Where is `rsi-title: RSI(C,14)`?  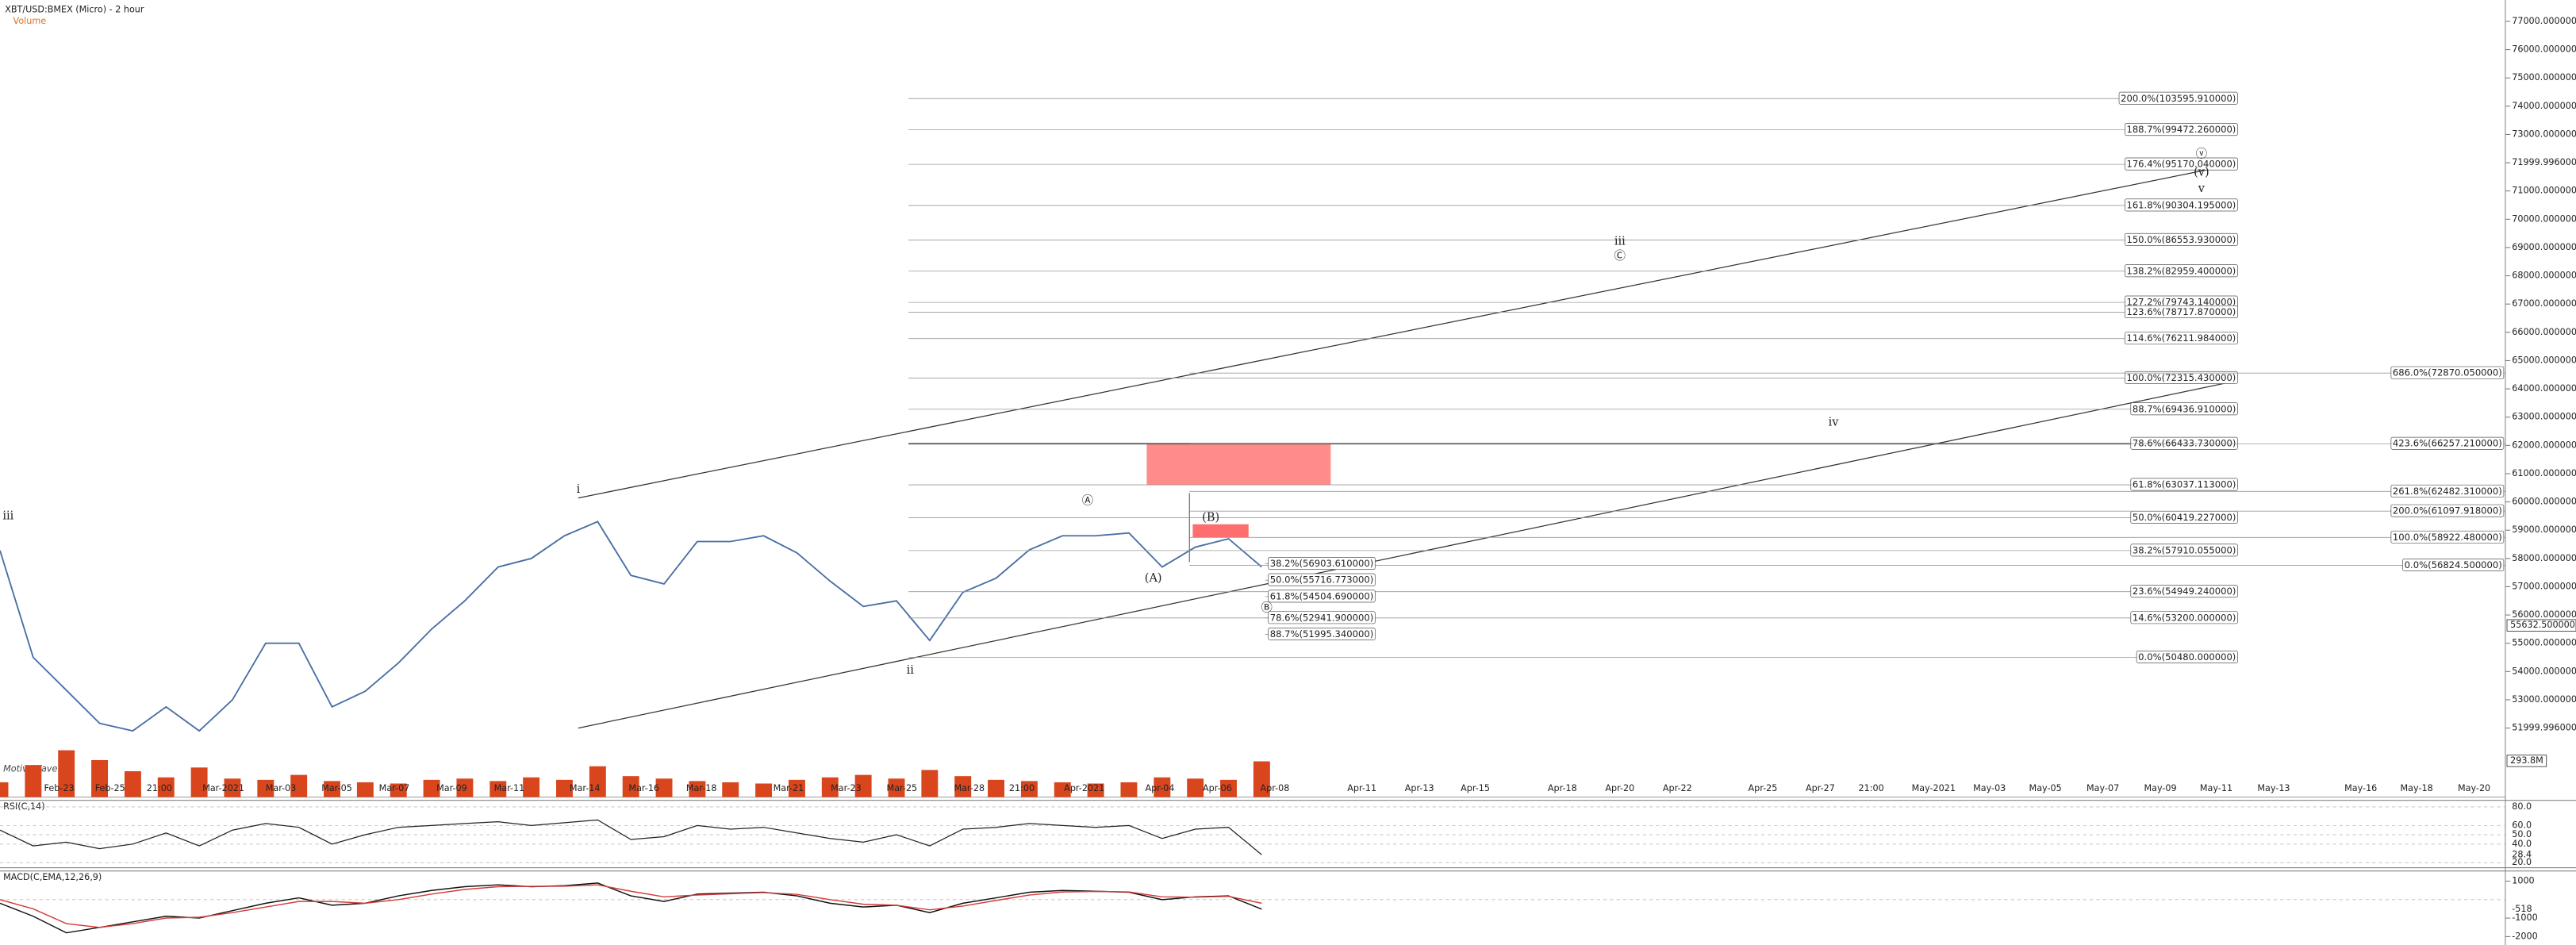
rsi-title: RSI(C,14) is located at coordinates (23, 806).